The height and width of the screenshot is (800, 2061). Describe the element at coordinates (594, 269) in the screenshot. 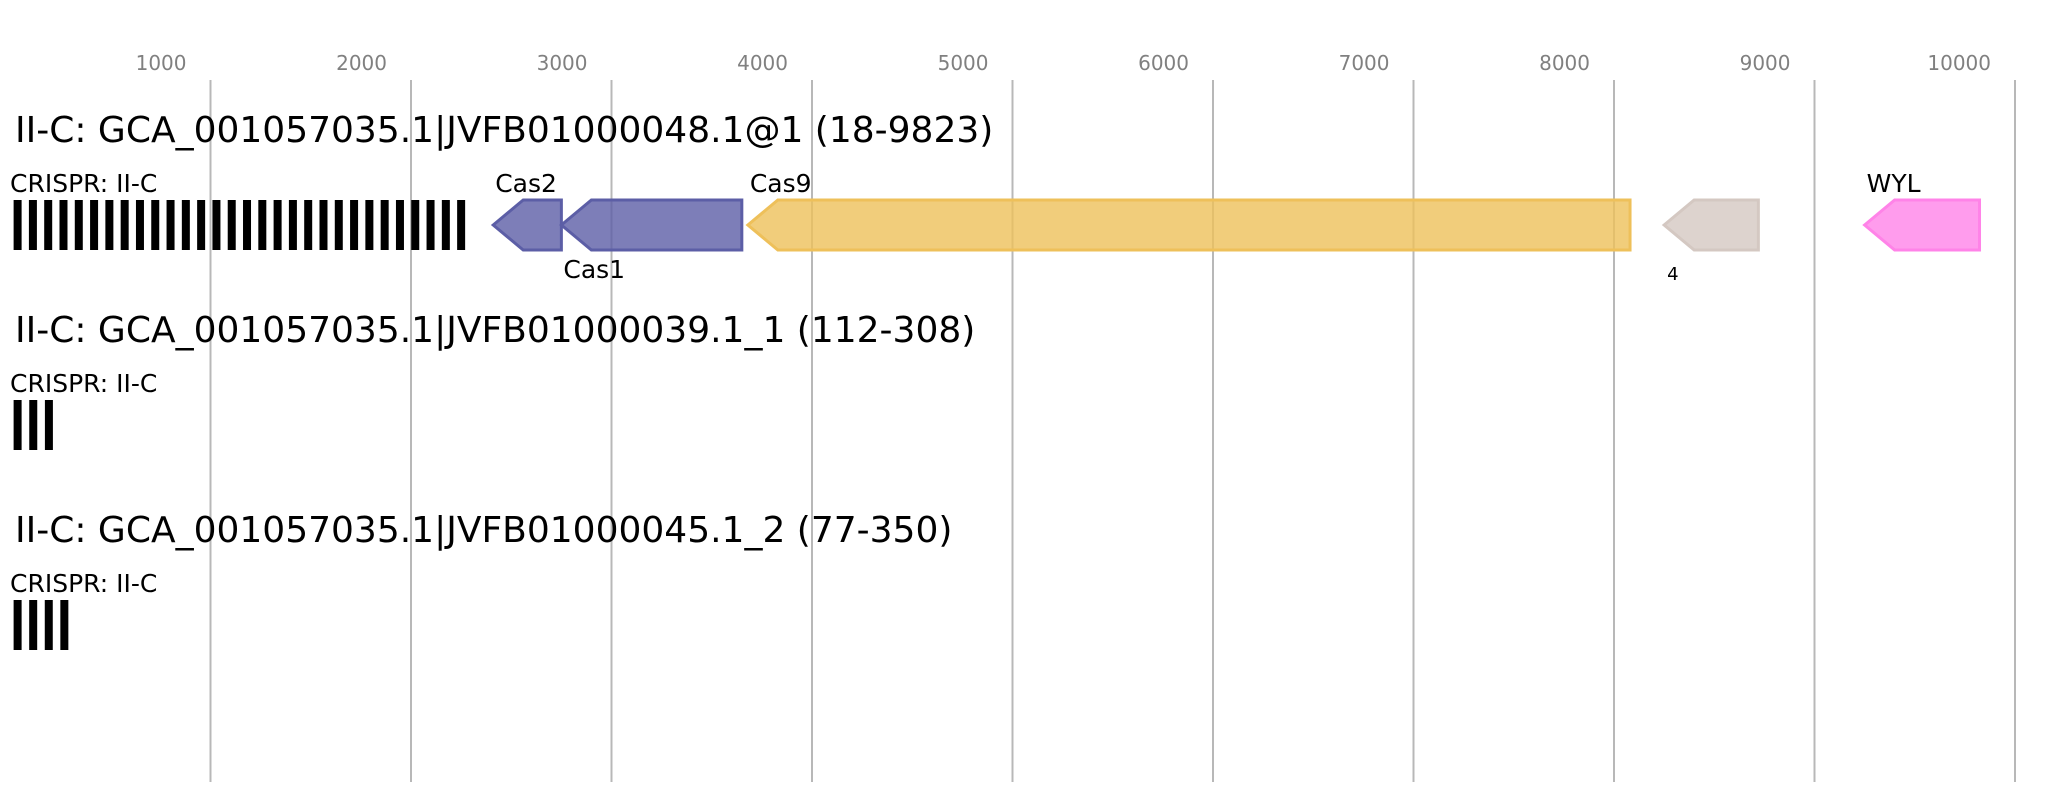

I see `gene-cas1-label: Cas1` at that location.